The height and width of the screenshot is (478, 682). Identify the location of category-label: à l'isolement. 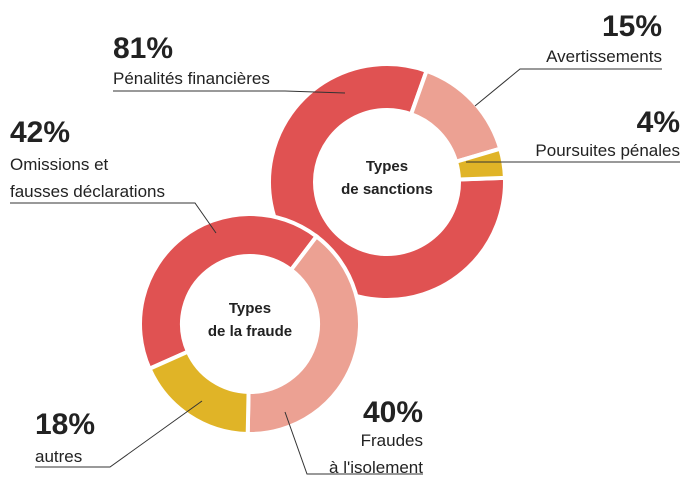
(376, 467).